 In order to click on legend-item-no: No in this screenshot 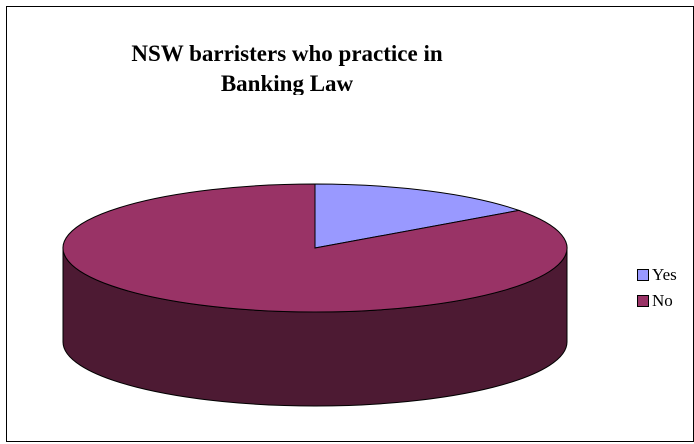, I will do `click(657, 301)`.